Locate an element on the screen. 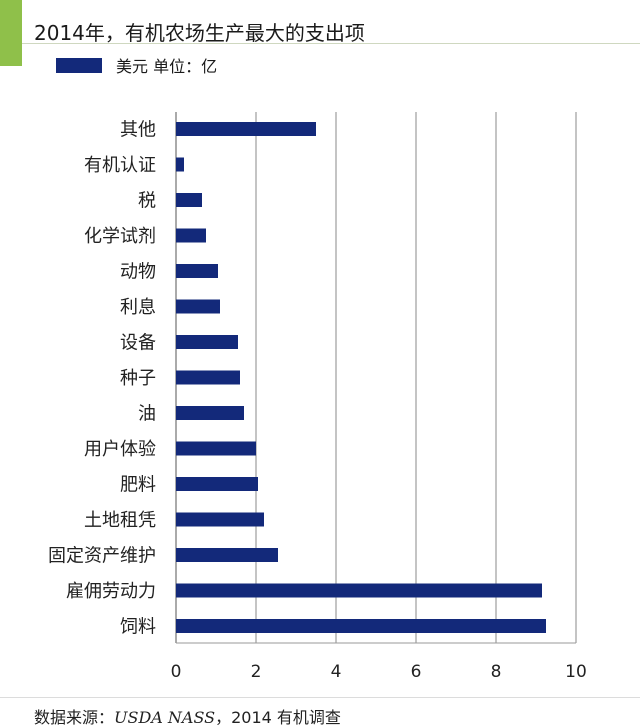 The width and height of the screenshot is (640, 728). source-suffix: ，2014 有机调查 is located at coordinates (278, 717).